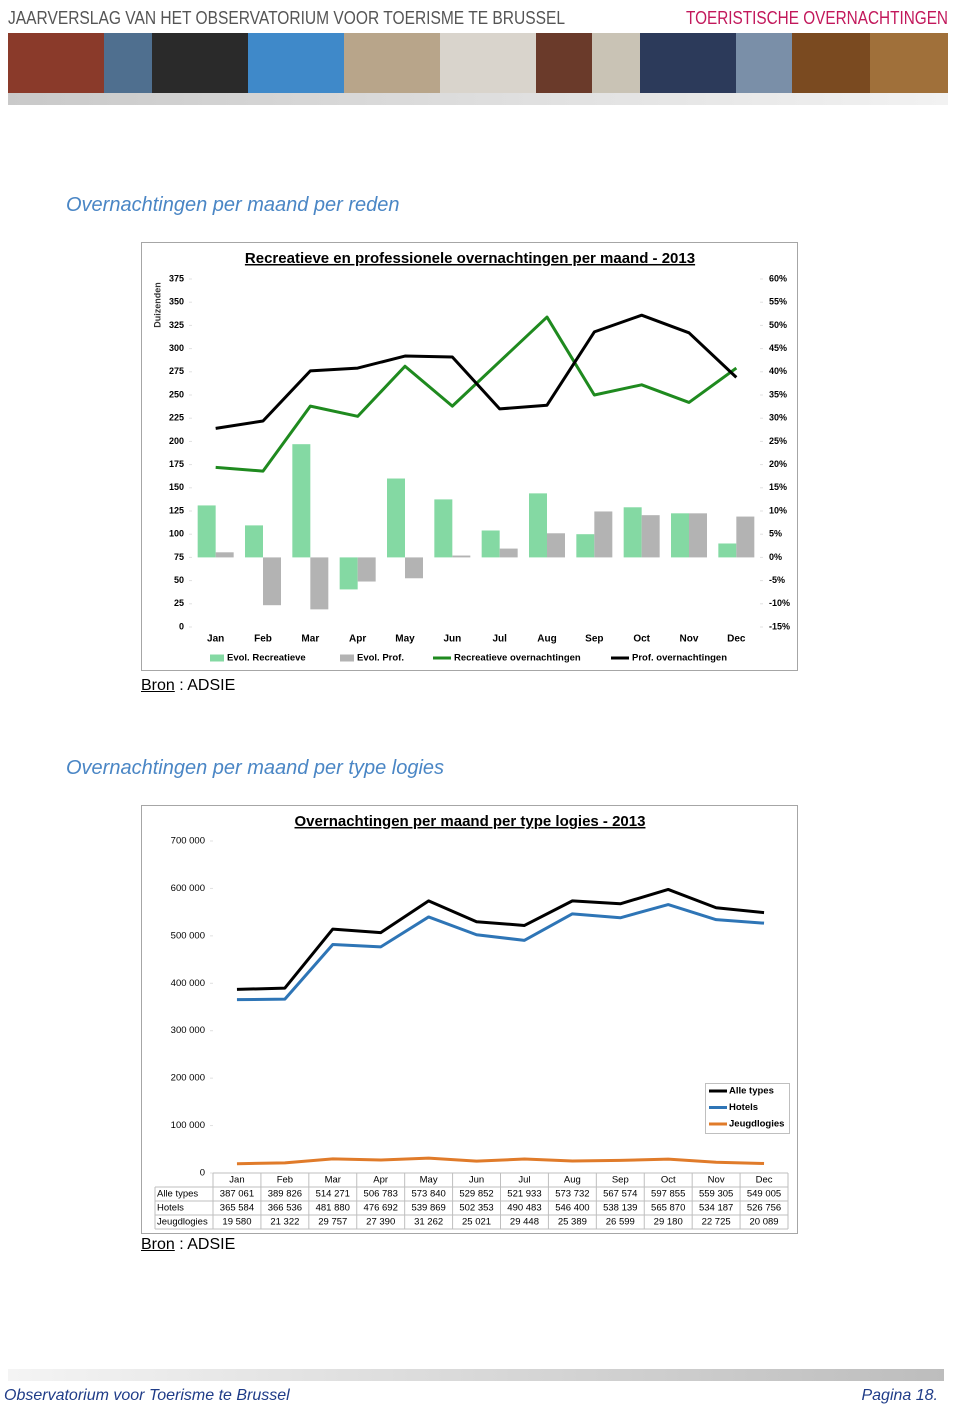 This screenshot has height=1410, width=960. Describe the element at coordinates (476, 1222) in the screenshot. I see `table-cell: 25 021` at that location.